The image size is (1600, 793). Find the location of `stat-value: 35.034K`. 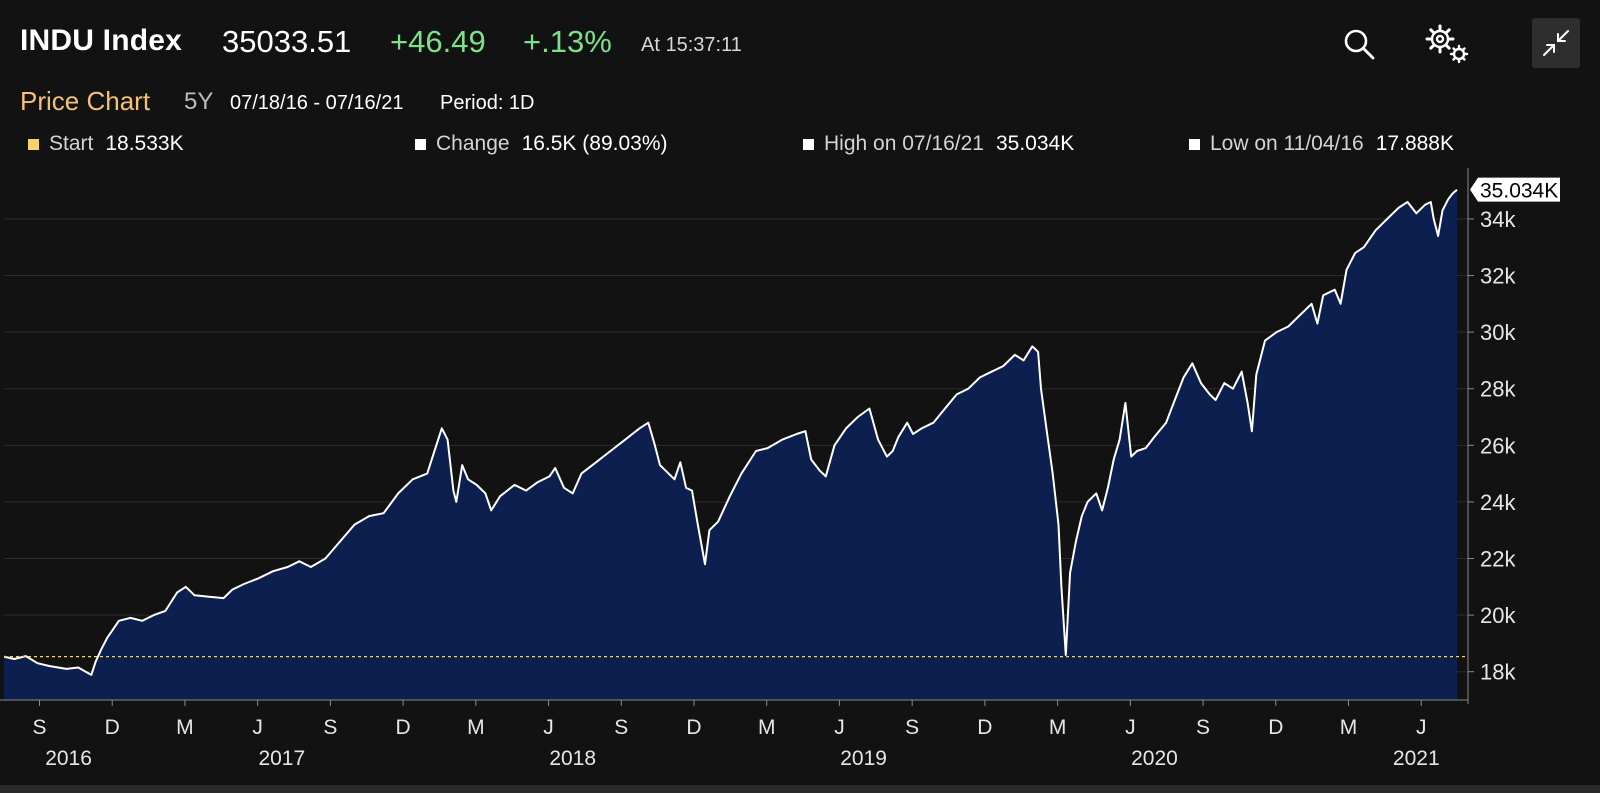

stat-value: 35.034K is located at coordinates (1035, 143).